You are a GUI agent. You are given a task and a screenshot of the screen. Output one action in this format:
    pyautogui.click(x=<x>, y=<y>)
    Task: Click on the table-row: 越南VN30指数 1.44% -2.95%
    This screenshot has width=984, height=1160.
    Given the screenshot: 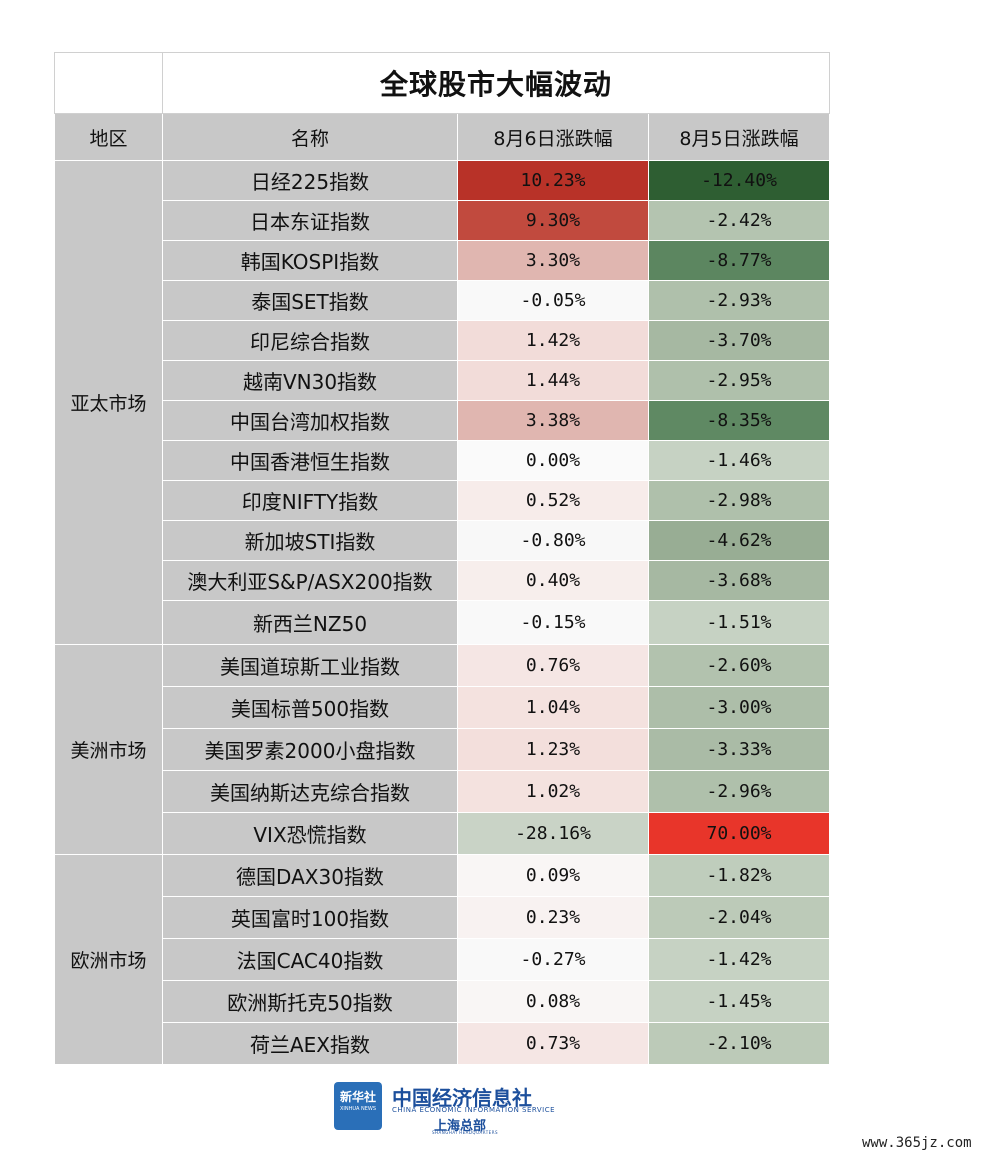 What is the action you would take?
    pyautogui.click(x=442, y=380)
    